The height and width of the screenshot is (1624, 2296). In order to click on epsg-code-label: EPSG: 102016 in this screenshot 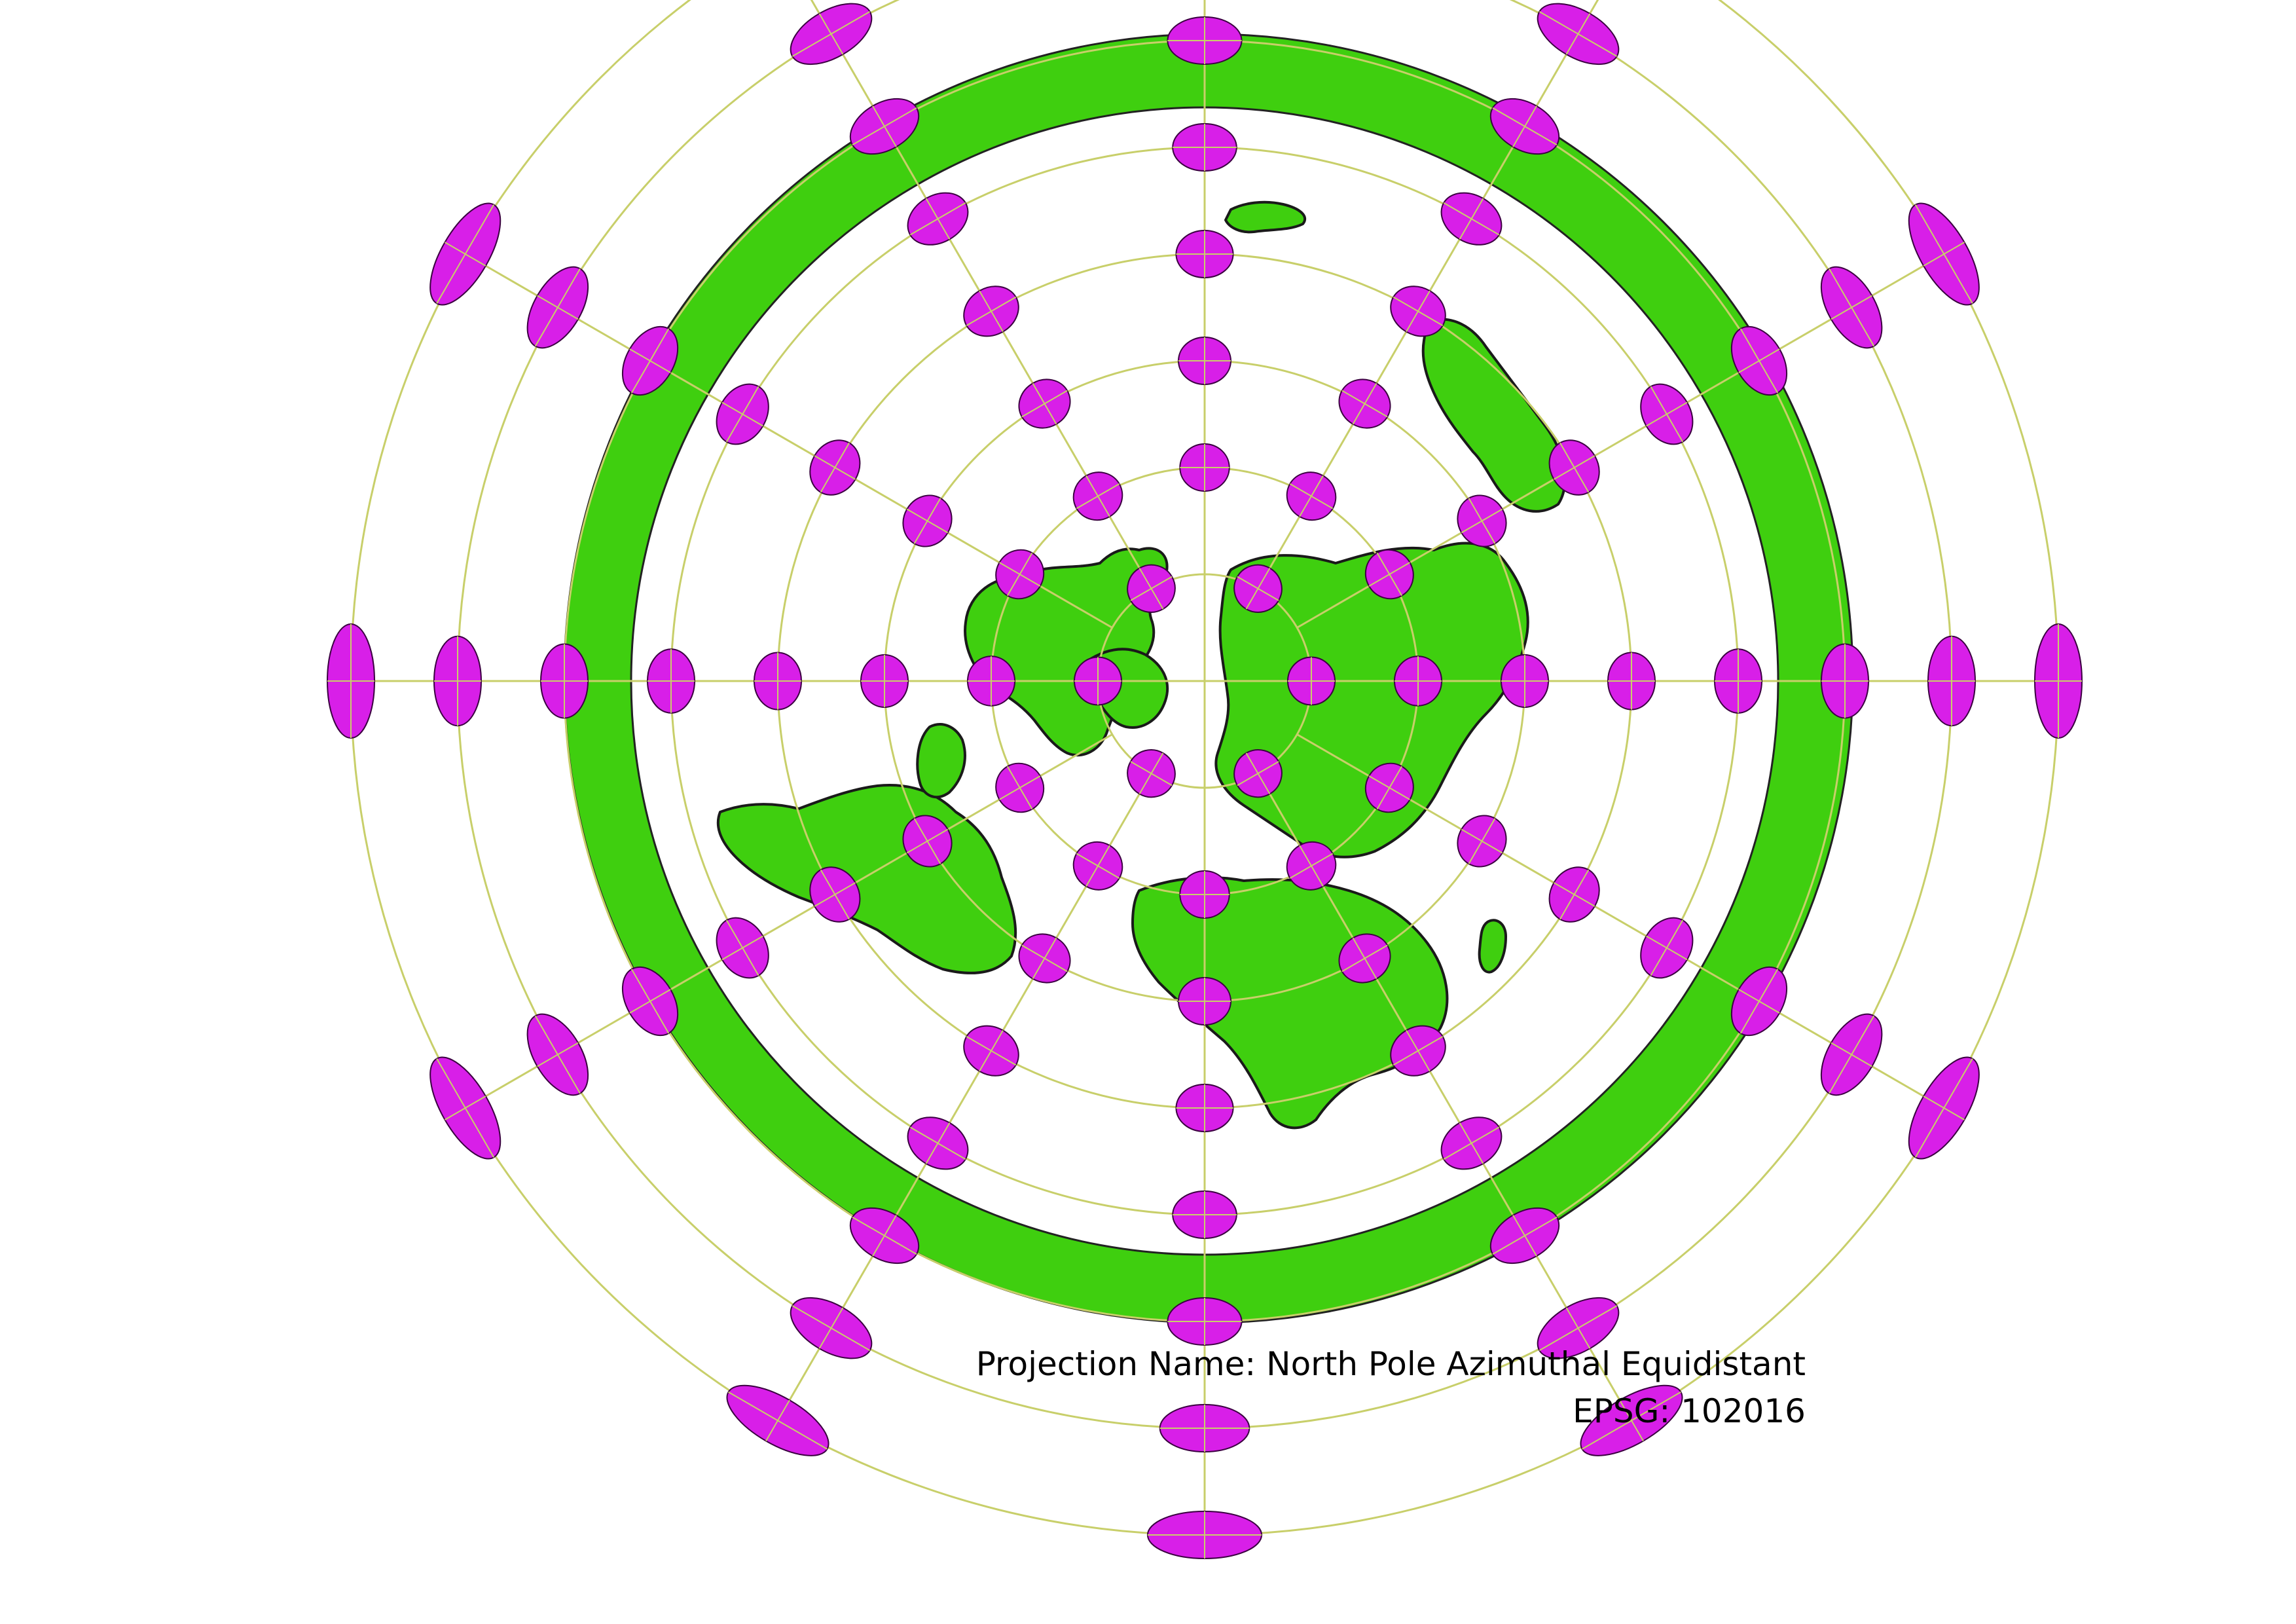, I will do `click(1689, 1411)`.